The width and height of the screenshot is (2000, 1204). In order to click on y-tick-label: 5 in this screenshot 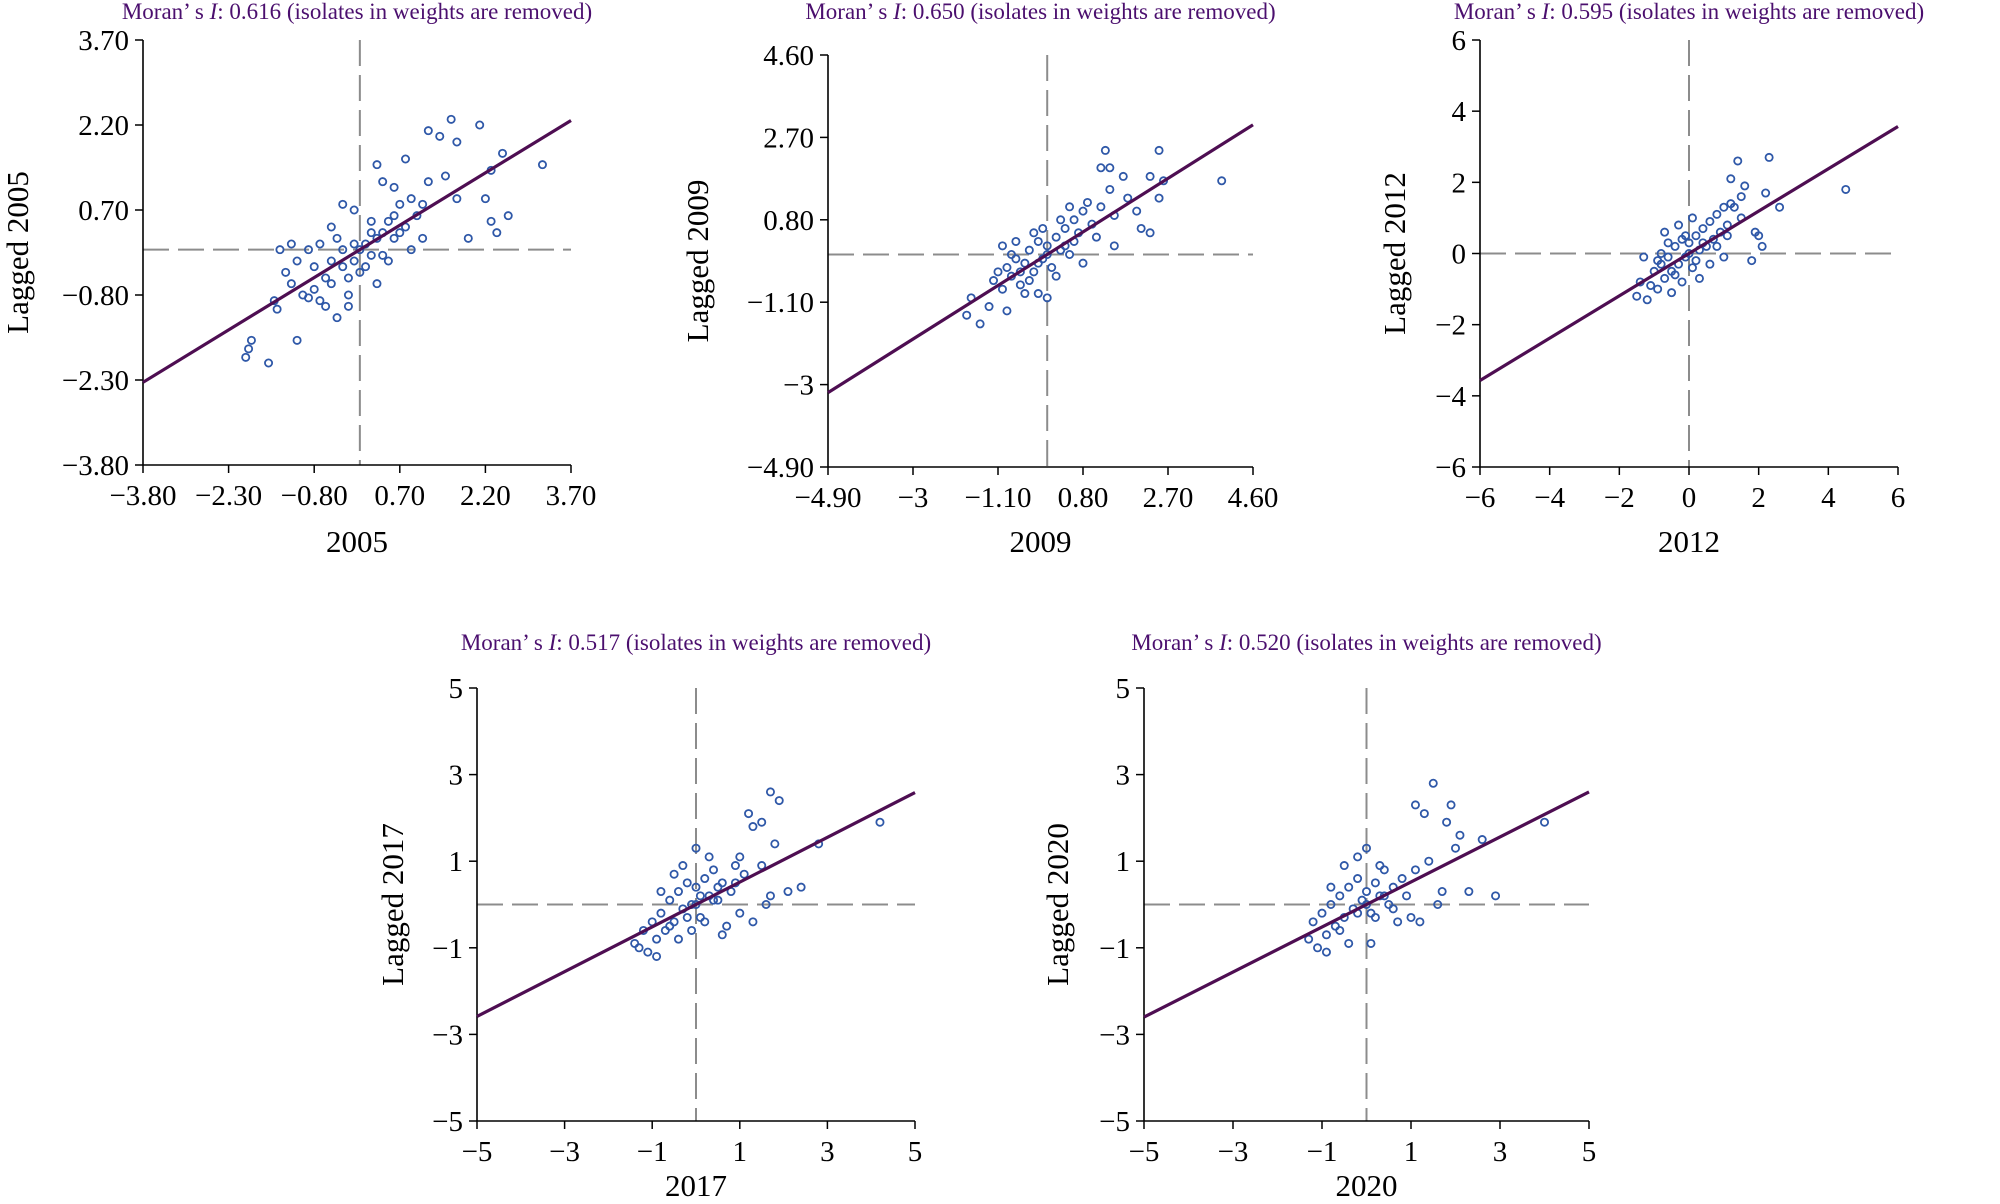, I will do `click(1123, 689)`.